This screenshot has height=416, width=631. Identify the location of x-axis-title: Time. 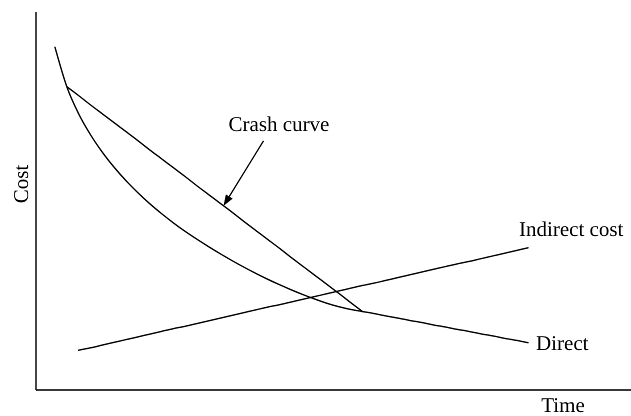
(563, 404).